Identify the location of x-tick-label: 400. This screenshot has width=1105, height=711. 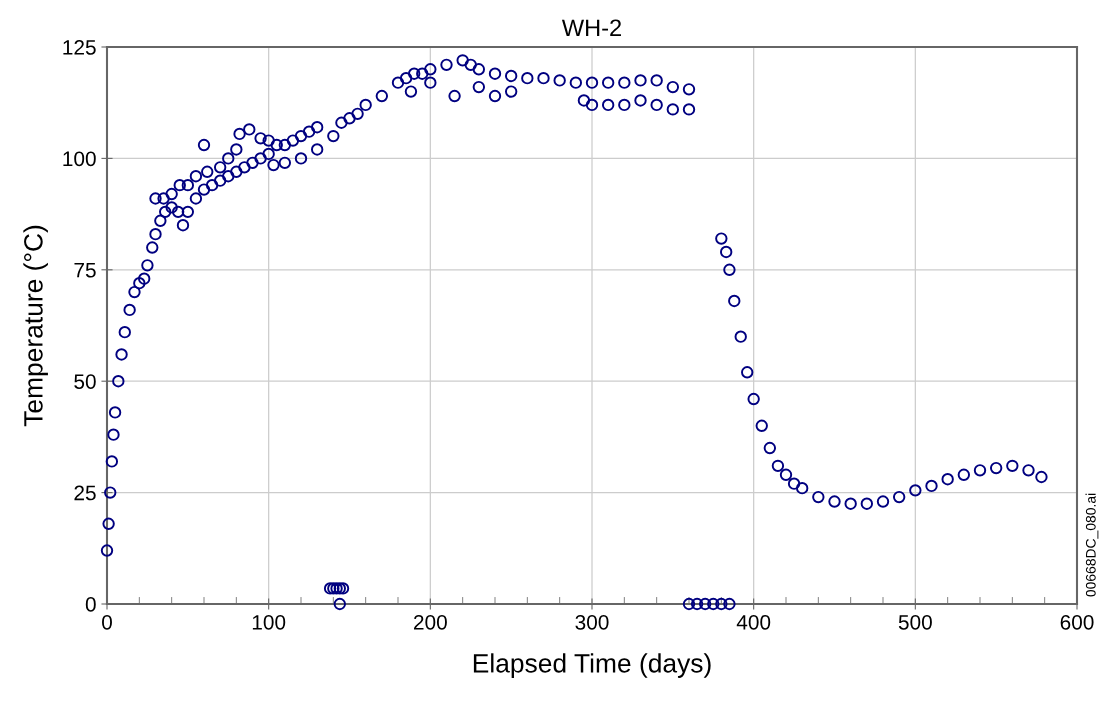
(753, 622).